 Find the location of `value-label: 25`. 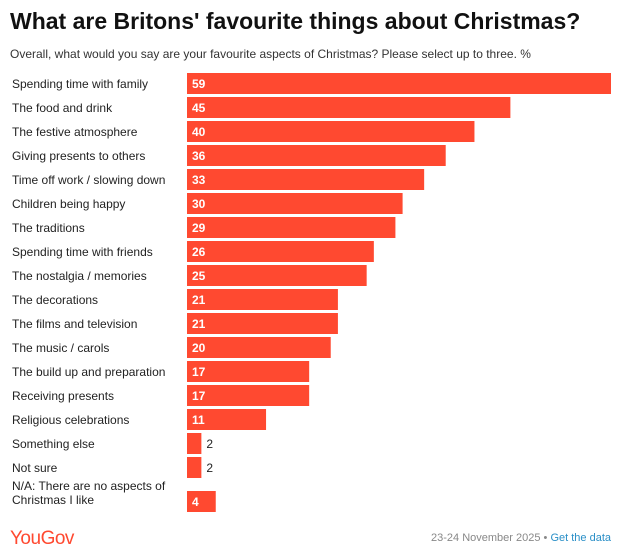

value-label: 25 is located at coordinates (199, 276).